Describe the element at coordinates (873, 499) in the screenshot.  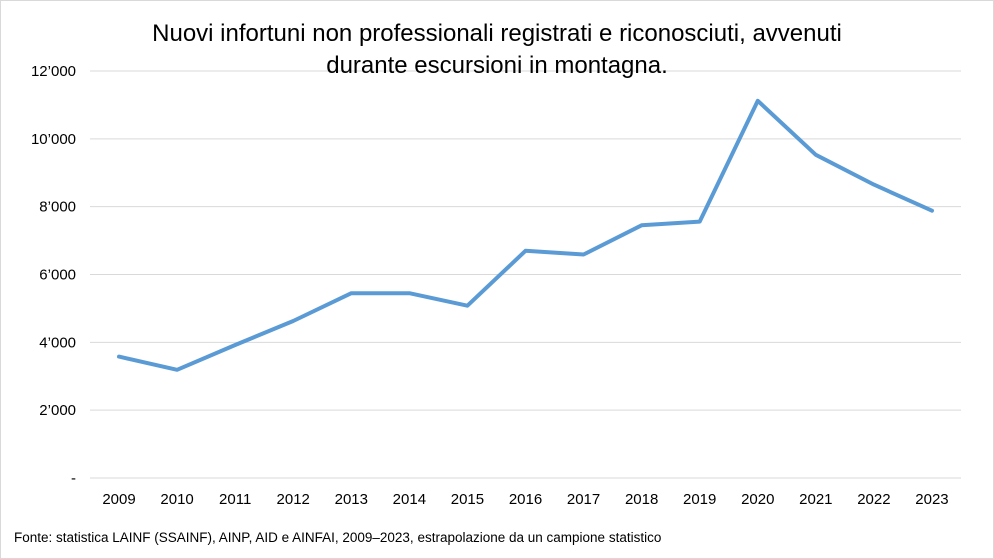
I see `x-tick-label: 2022` at that location.